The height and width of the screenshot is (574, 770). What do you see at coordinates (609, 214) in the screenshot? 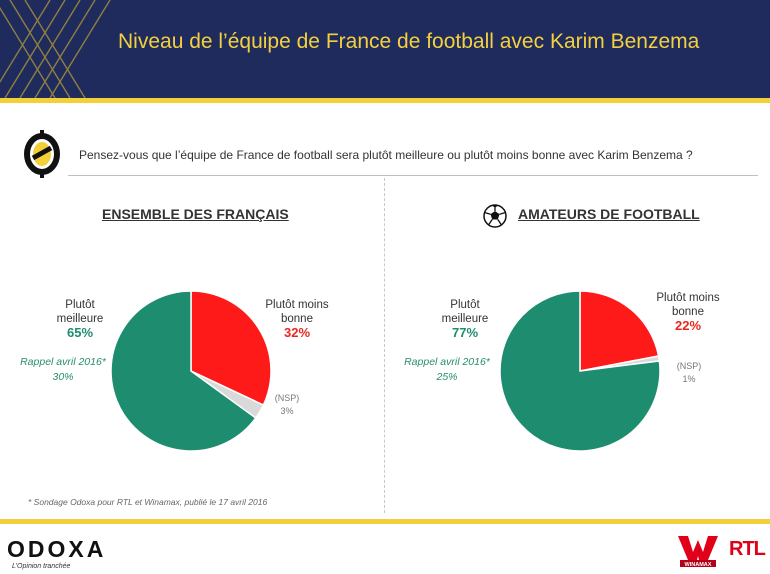
I see `chart-2-title: AMATEURS DE FOOTBALL` at bounding box center [609, 214].